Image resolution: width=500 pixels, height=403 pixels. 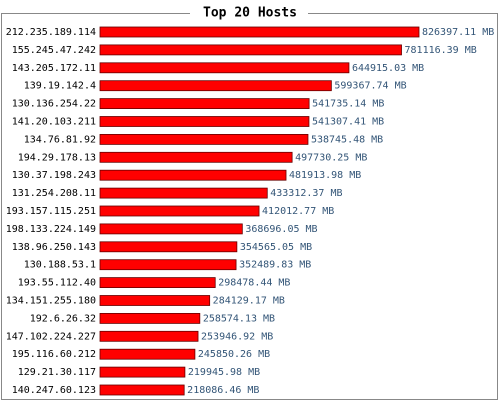 What do you see at coordinates (54, 175) in the screenshot?
I see `y-tick-label: 130.37.198.243` at bounding box center [54, 175].